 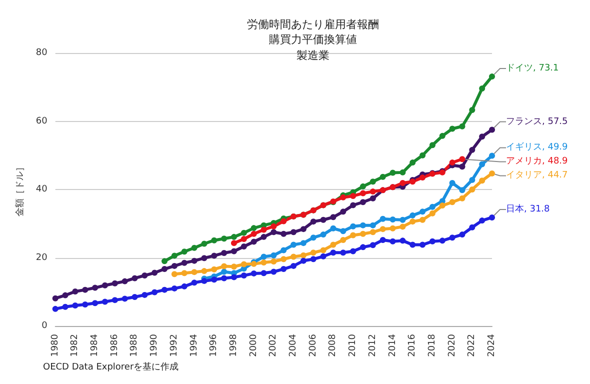 I want to click on chart-title: 労働時間あたり雇用者報酬購買力平価換算値, so click(x=313, y=32).